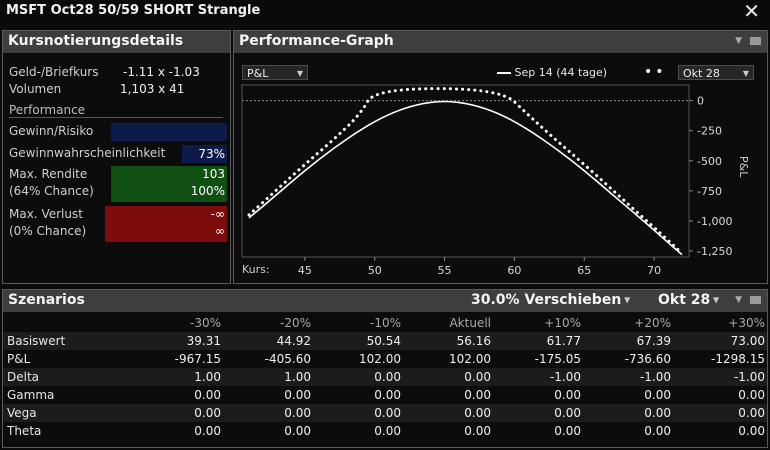 The image size is (770, 450). I want to click on table-row: Vega 0.00 0.00 0.00 0.00 0.00 0.00 0.00, so click(385, 413).